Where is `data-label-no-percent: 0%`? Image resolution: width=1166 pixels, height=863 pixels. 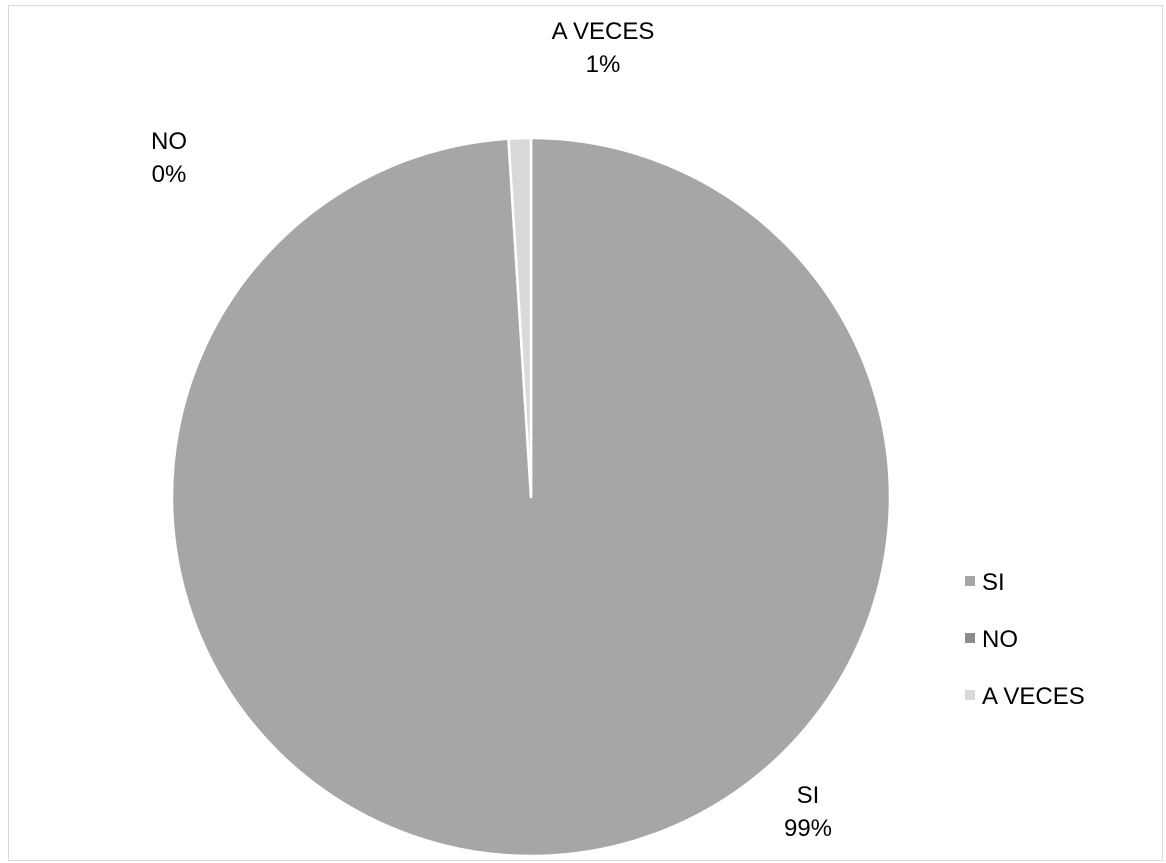 data-label-no-percent: 0% is located at coordinates (169, 174).